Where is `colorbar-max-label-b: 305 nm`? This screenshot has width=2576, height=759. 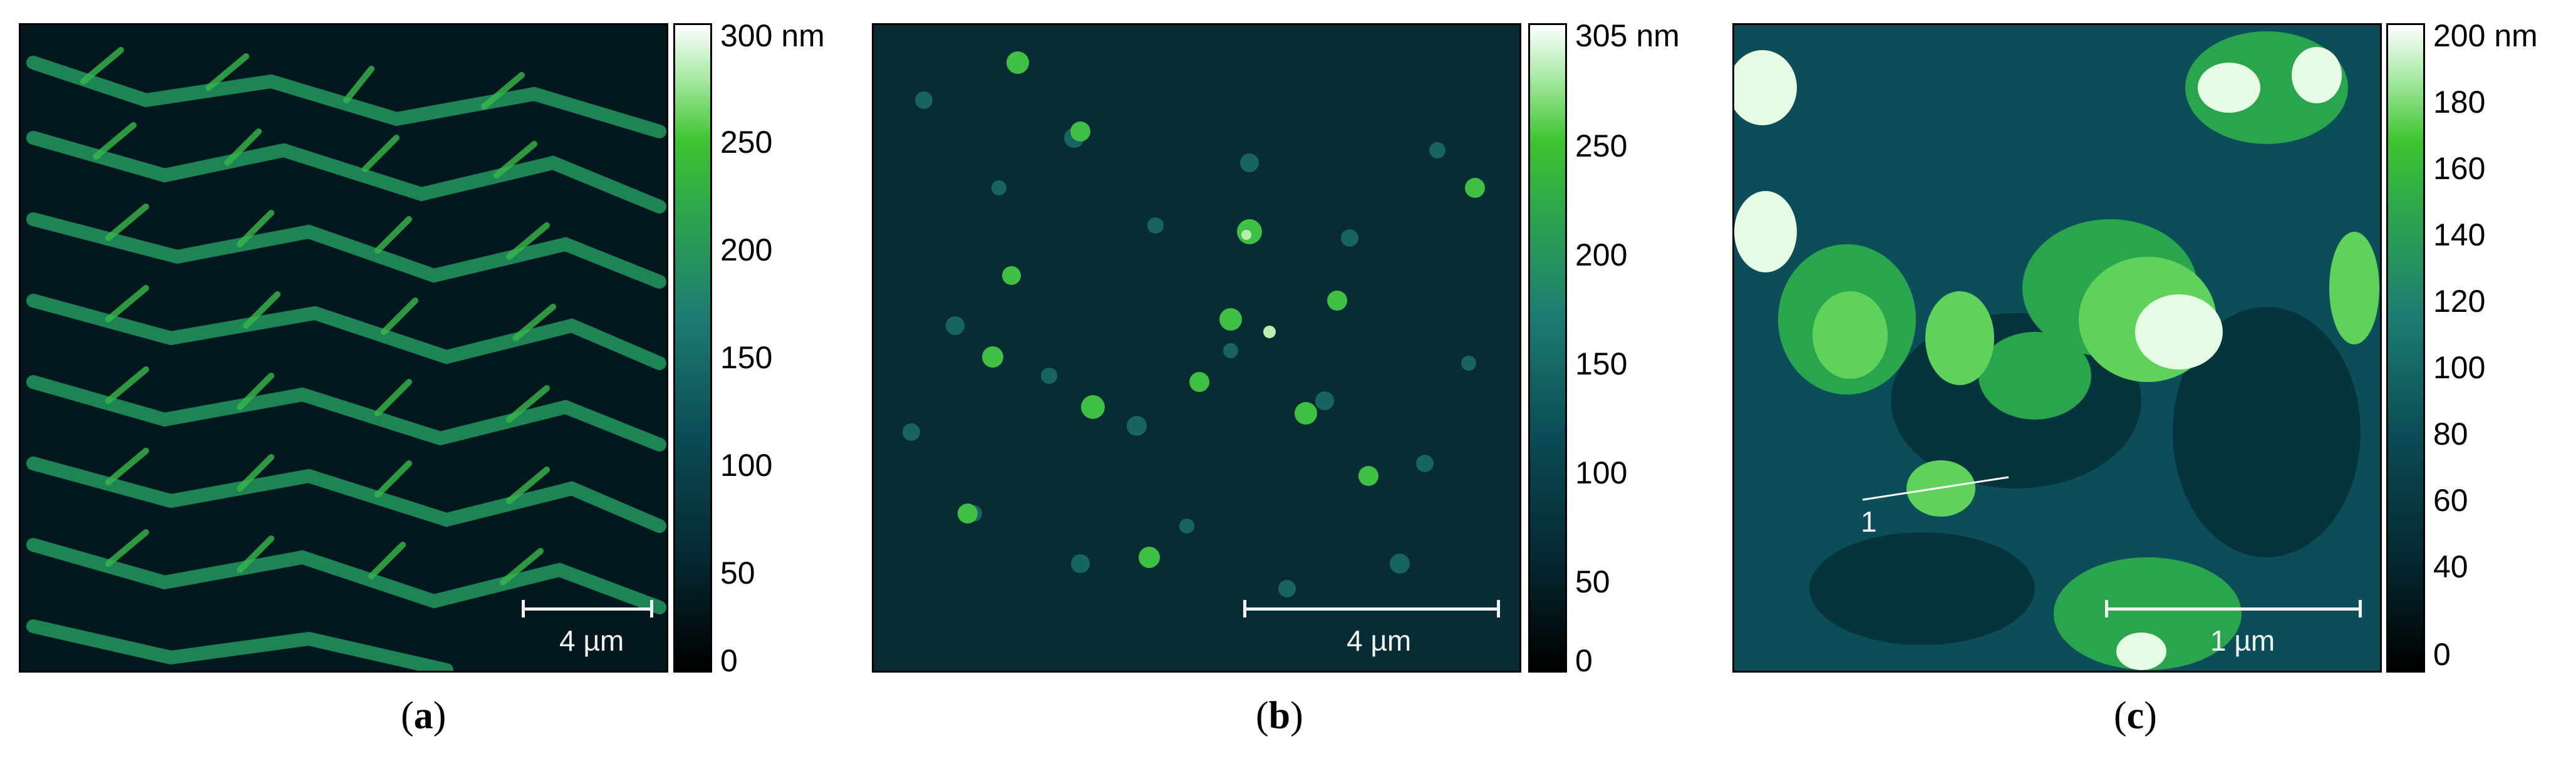
colorbar-max-label-b: 305 nm is located at coordinates (1627, 35).